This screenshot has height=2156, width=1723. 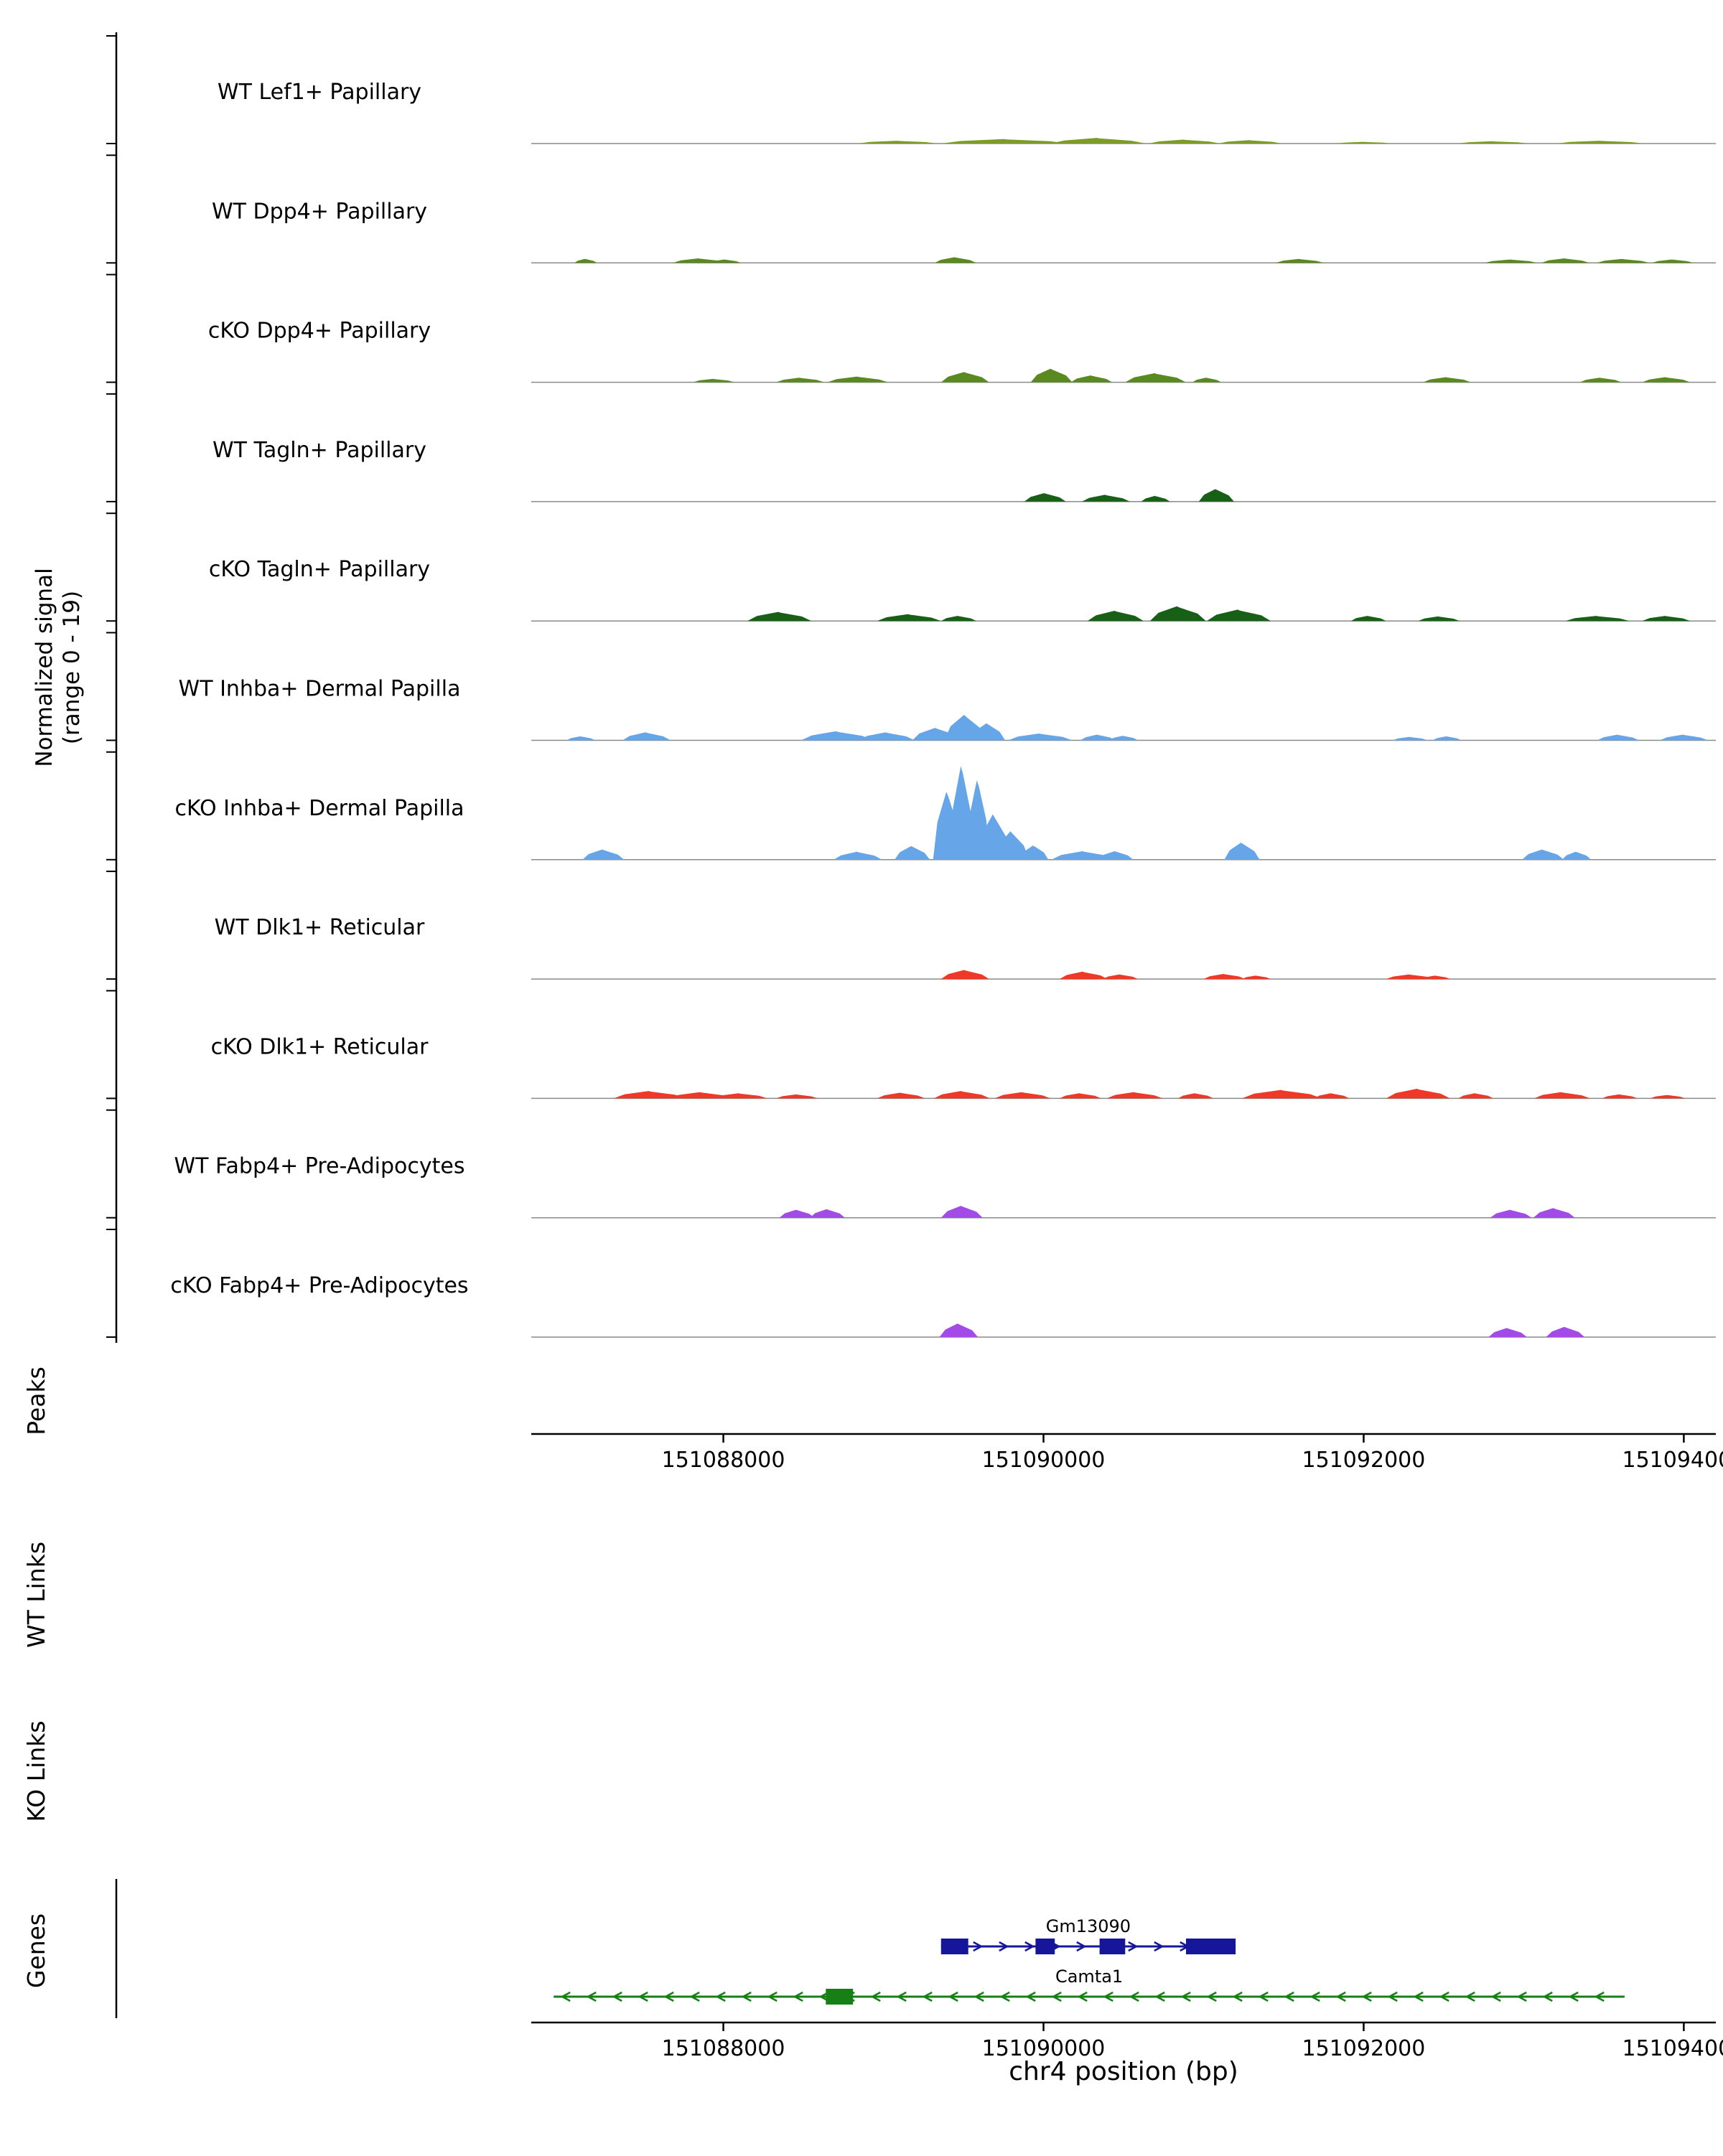 I want to click on section-label-wt-links: WT Links, so click(x=36, y=1595).